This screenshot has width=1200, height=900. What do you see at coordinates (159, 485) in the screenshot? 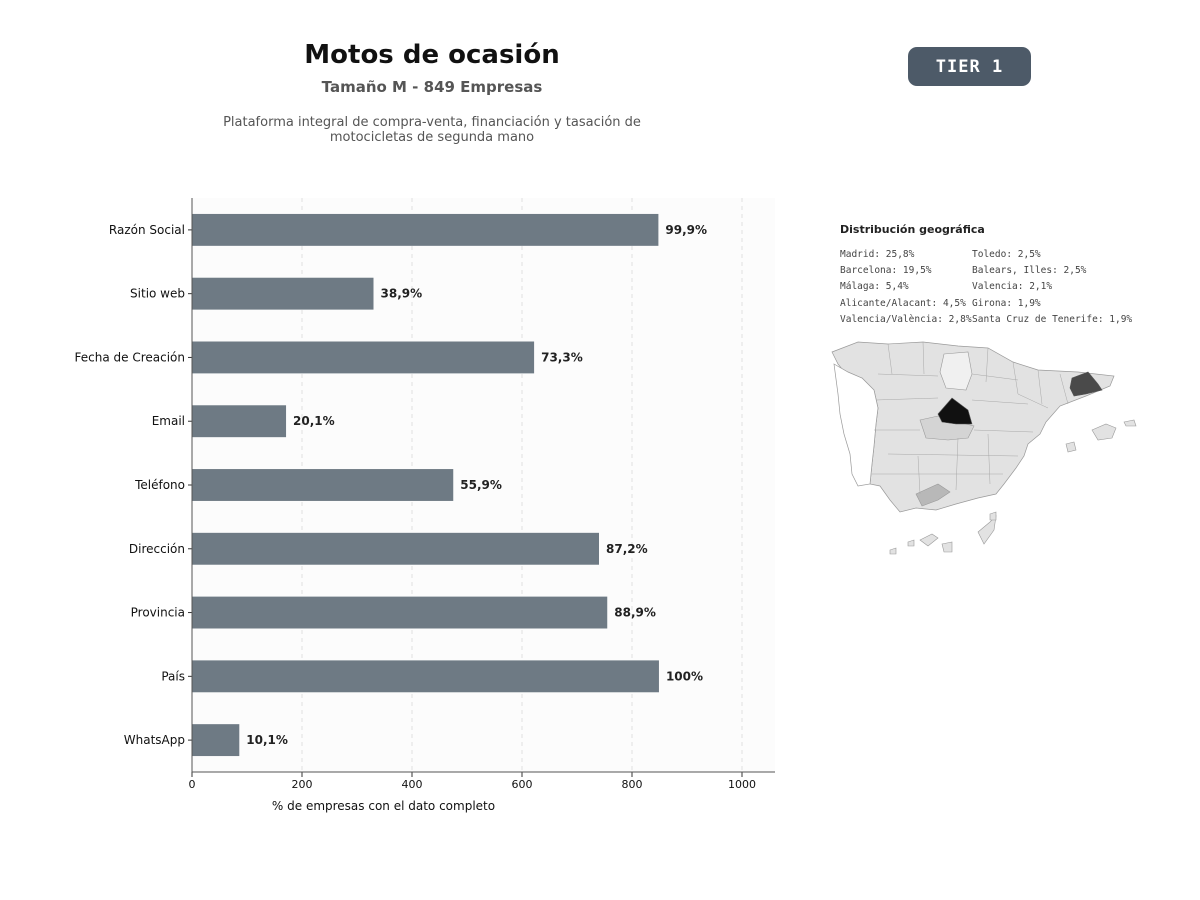
I see `category-label: Teléfono` at bounding box center [159, 485].